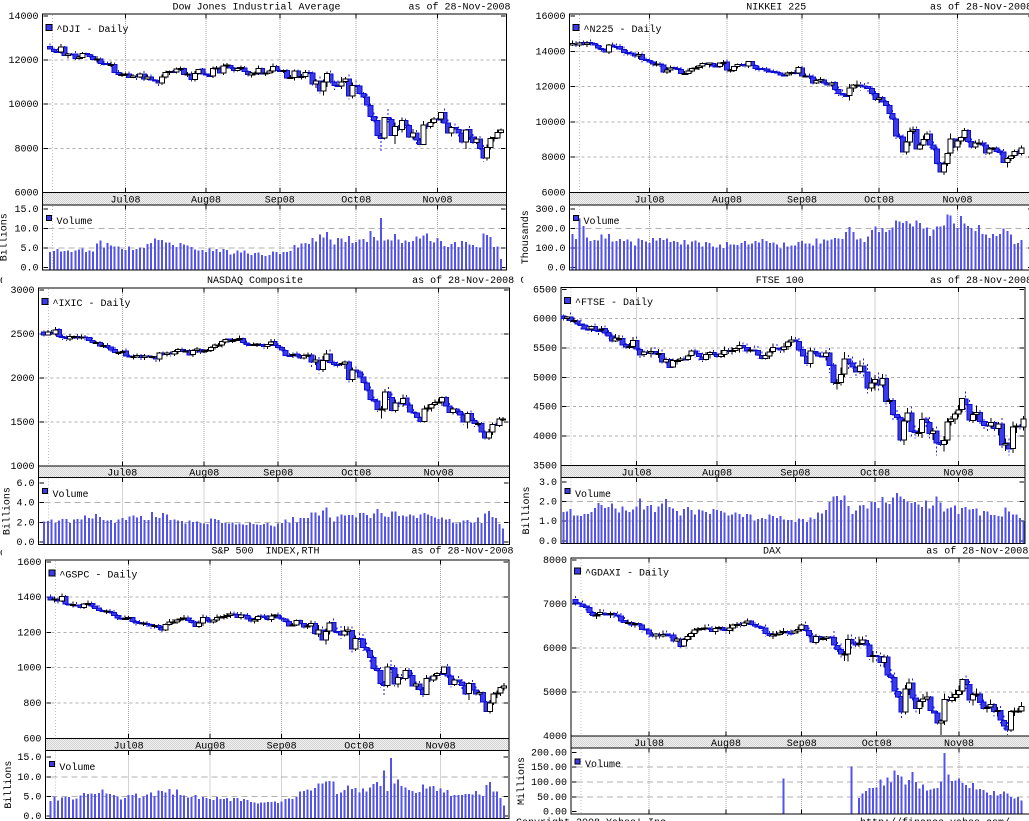 The height and width of the screenshot is (821, 1029). Describe the element at coordinates (548, 281) in the screenshot. I see `svg-text: Copyright` at that location.